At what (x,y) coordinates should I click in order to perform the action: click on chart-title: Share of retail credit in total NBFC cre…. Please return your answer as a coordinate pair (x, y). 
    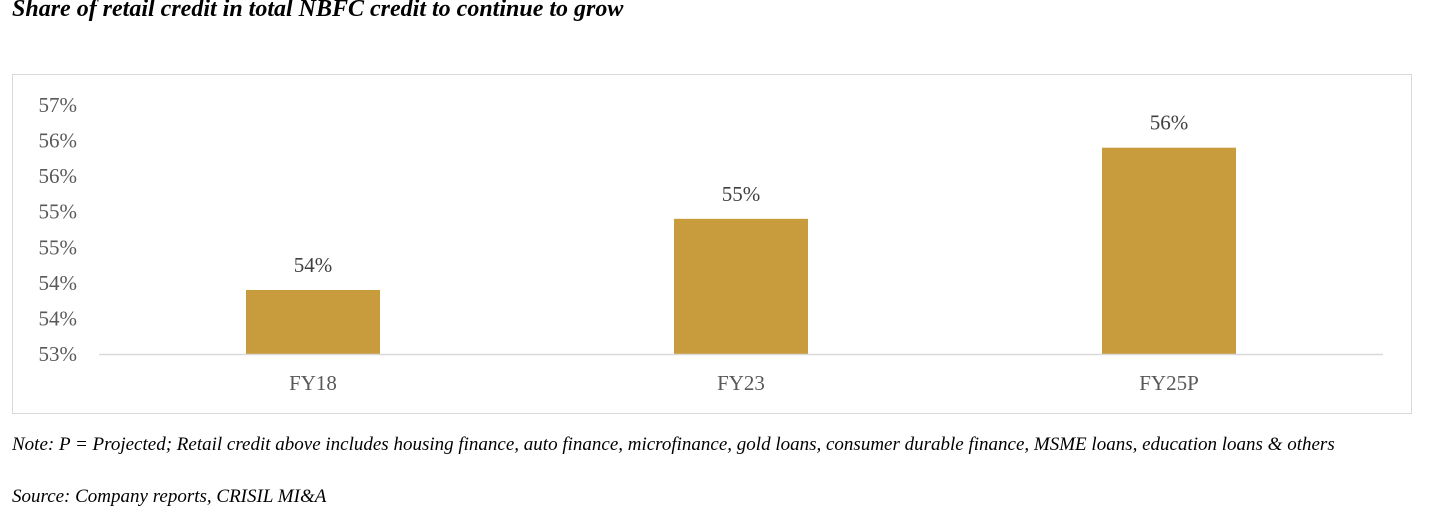
    Looking at the image, I should click on (318, 11).